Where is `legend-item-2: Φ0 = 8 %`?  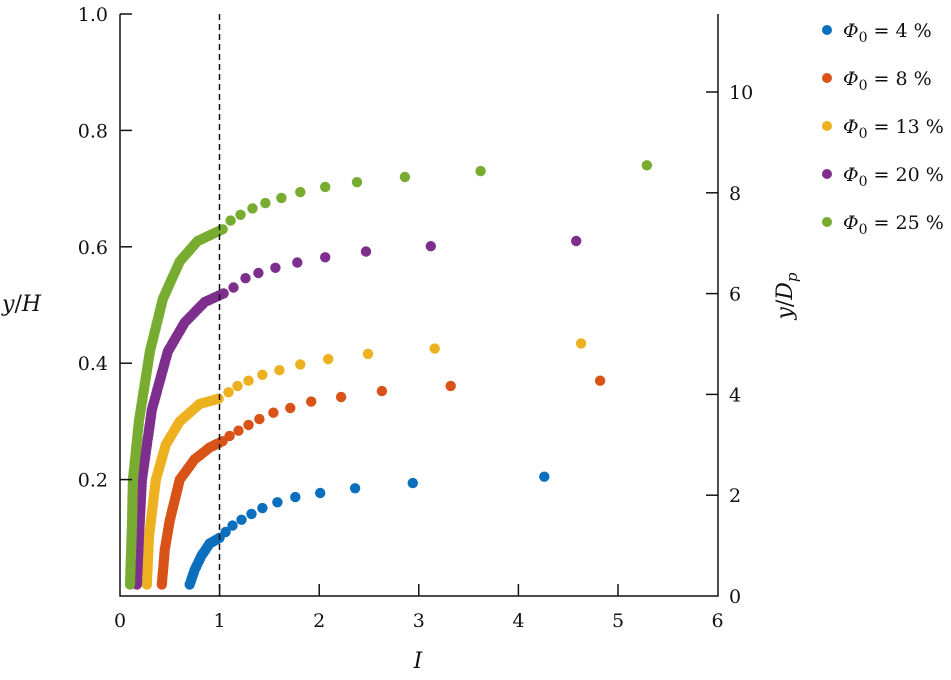 legend-item-2: Φ0 = 8 % is located at coordinates (877, 81).